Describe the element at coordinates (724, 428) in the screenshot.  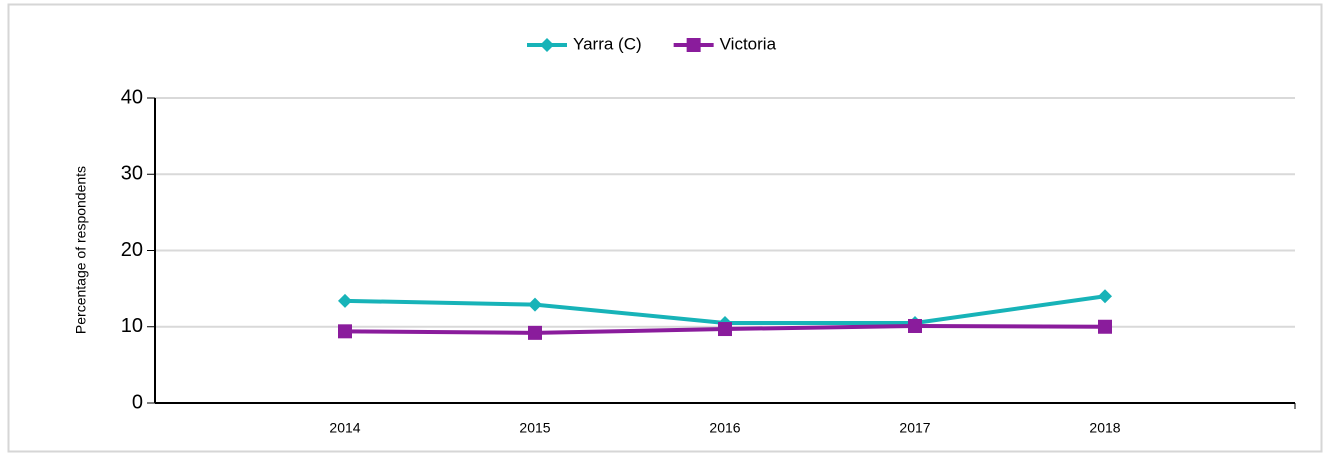
I see `x-tick-label: 2016` at that location.